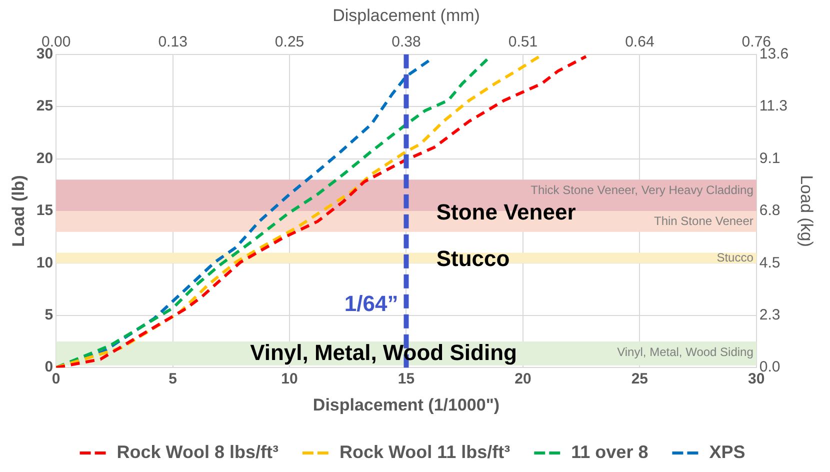 Image resolution: width=830 pixels, height=472 pixels. What do you see at coordinates (406, 379) in the screenshot?
I see `x-tick-label: 15` at bounding box center [406, 379].